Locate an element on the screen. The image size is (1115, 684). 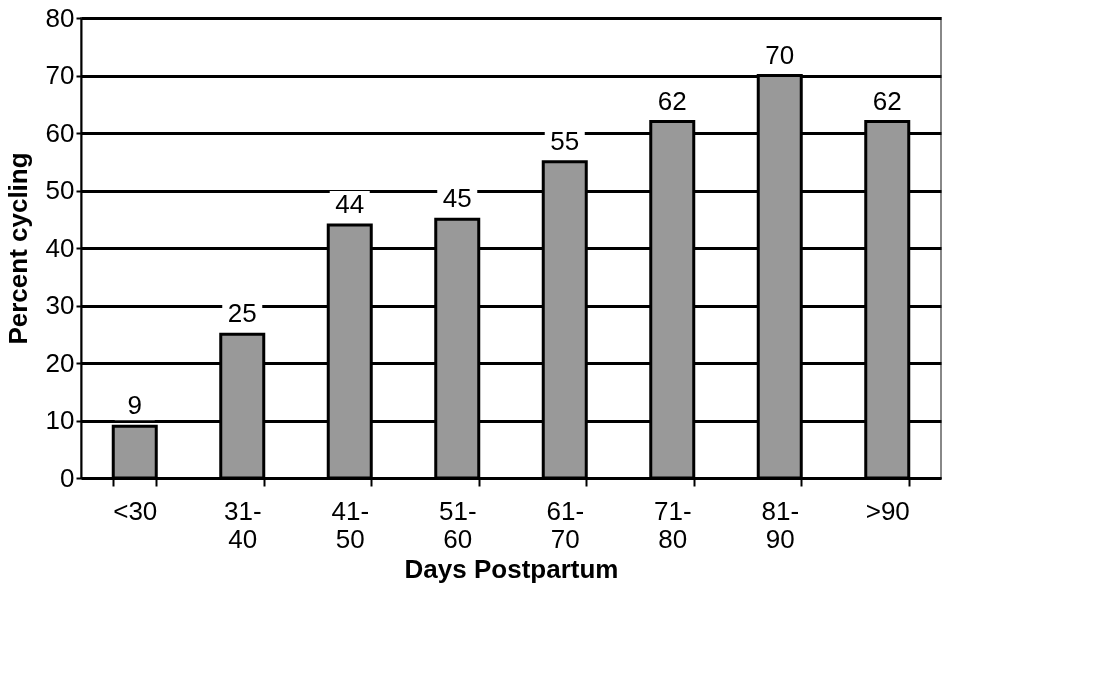
y-tick-label: 20 is located at coordinates (60, 362).